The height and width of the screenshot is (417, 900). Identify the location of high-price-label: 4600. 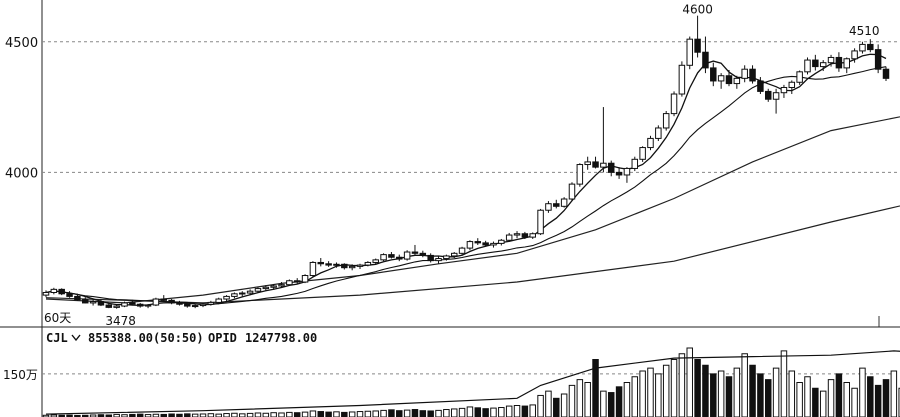
(697, 10).